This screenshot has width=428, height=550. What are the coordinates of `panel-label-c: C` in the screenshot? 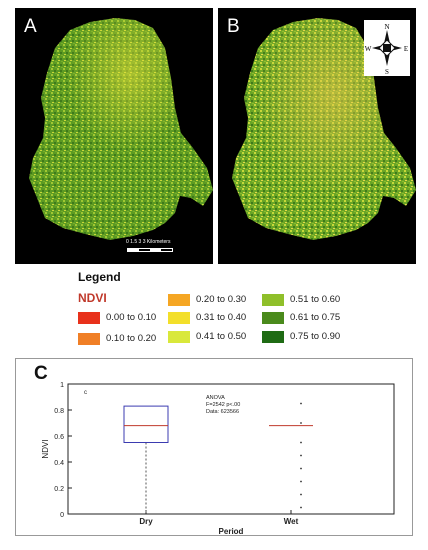 It's located at (41, 373).